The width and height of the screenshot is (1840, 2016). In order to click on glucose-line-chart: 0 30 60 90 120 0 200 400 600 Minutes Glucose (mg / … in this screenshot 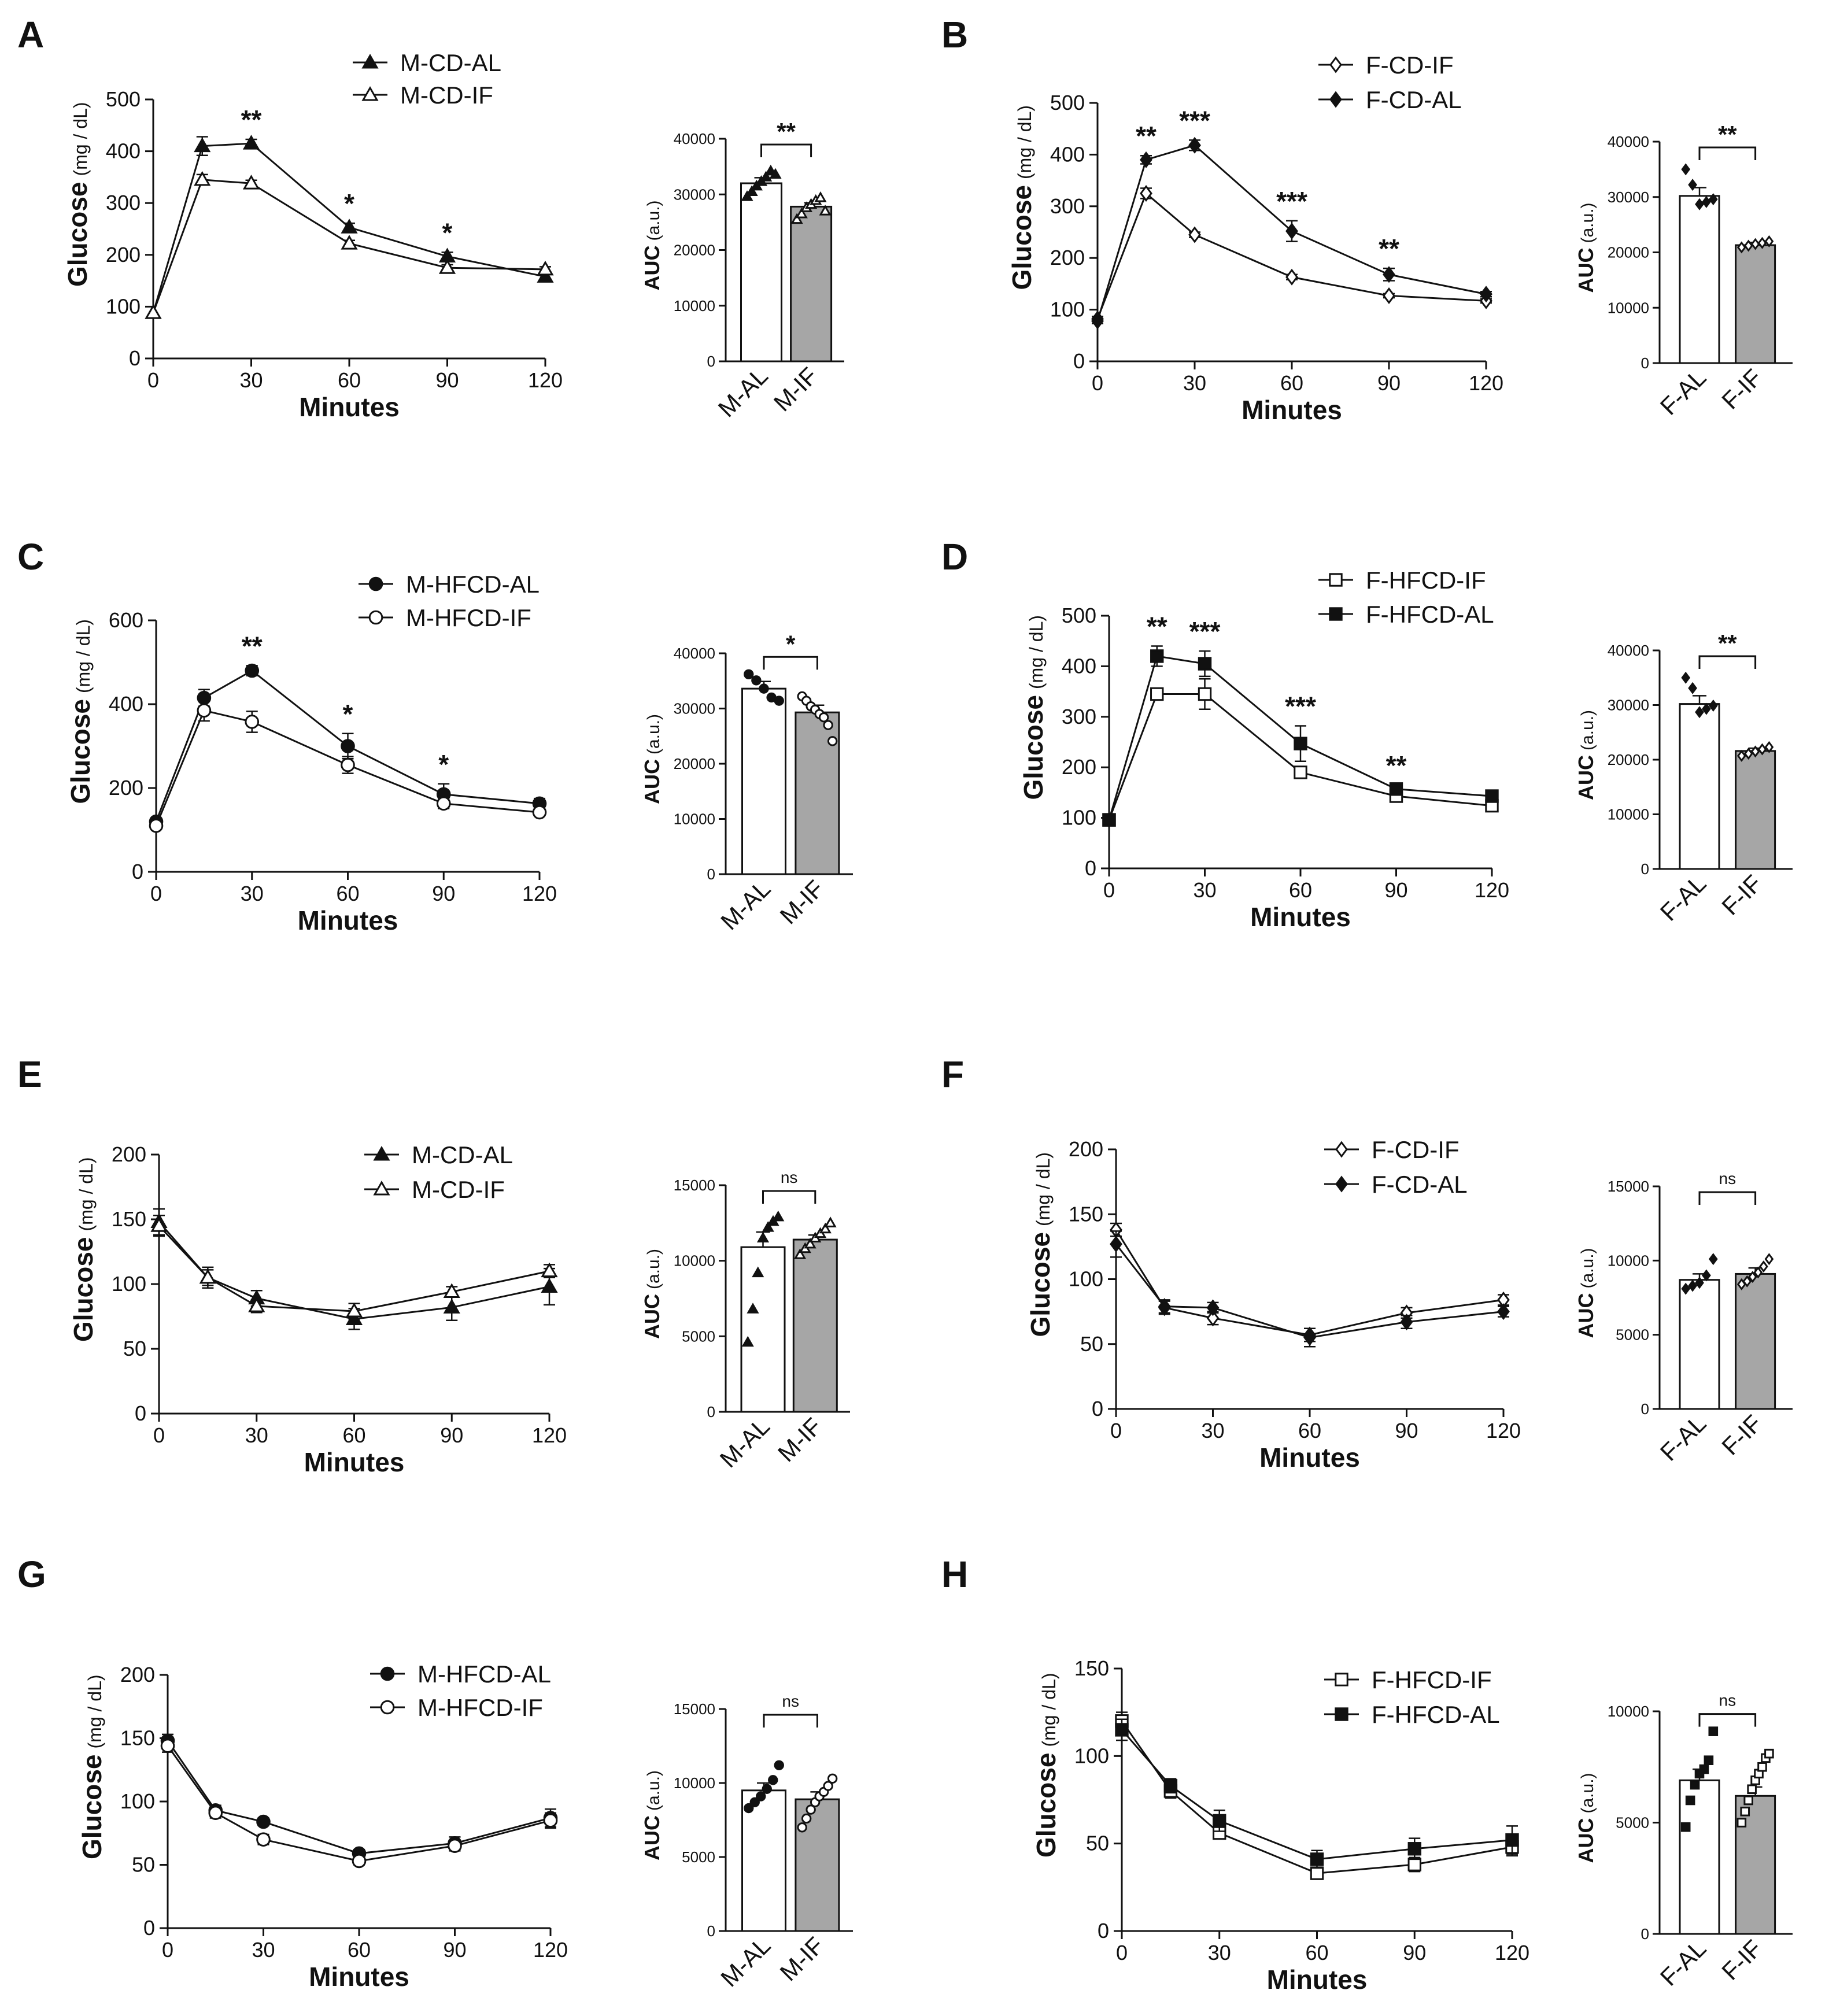, I will do `click(311, 753)`.